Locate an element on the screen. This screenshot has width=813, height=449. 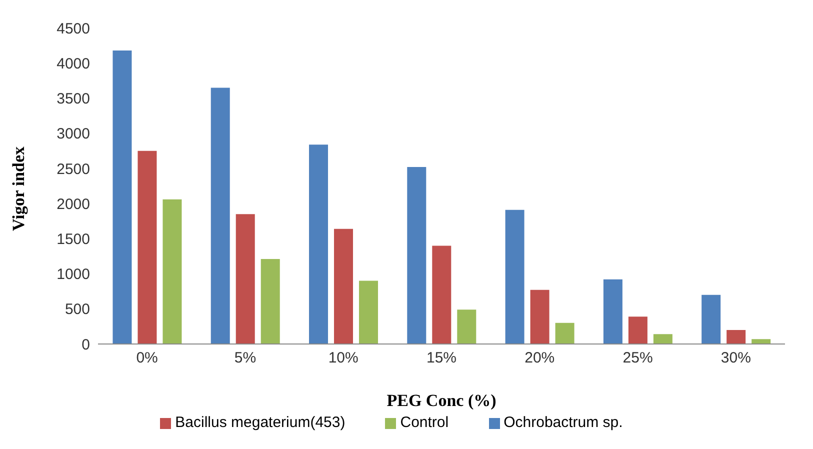
x-tick-label: 5% is located at coordinates (245, 358).